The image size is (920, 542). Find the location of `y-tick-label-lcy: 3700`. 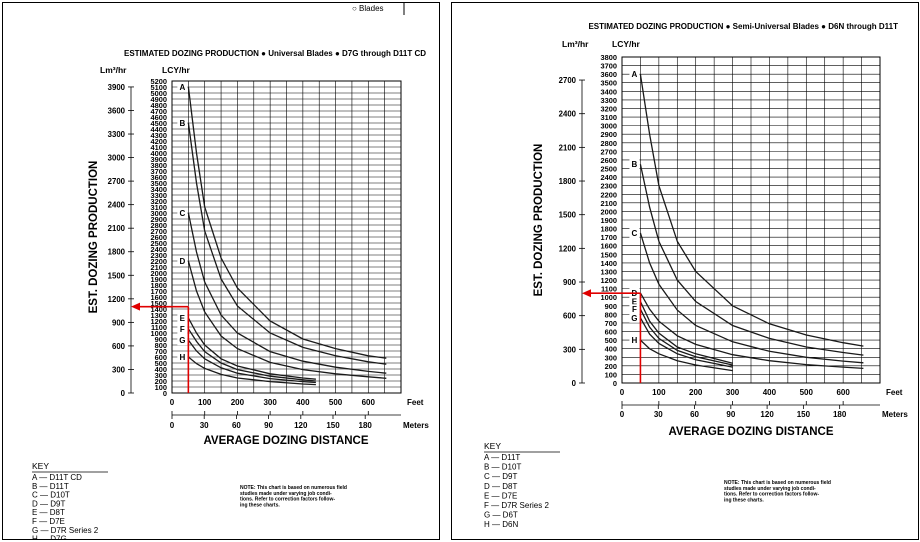

y-tick-label-lcy: 3700 is located at coordinates (609, 66).